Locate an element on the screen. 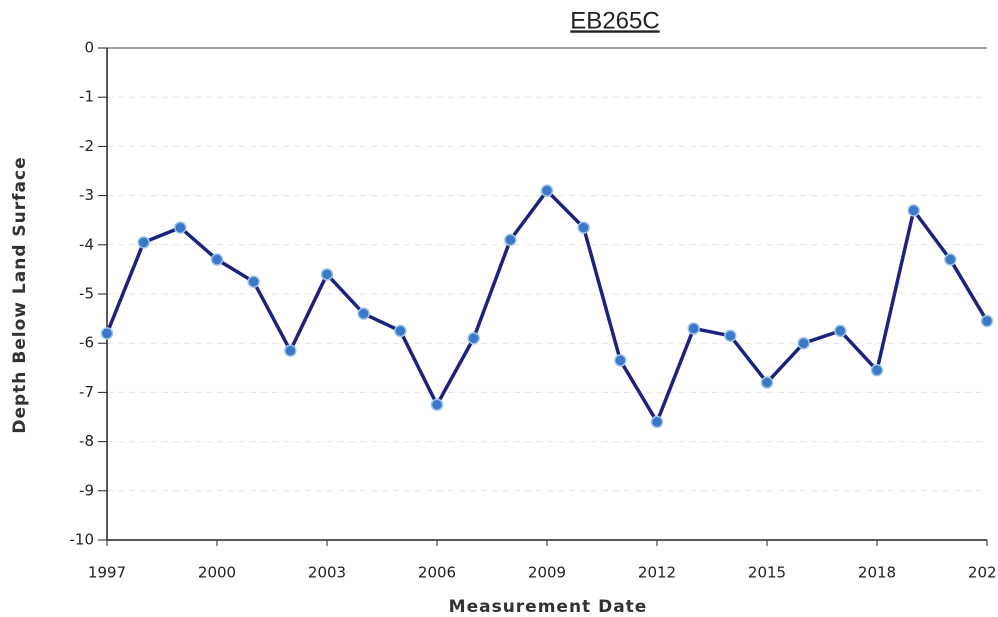  y-tick-label: -2 is located at coordinates (86, 146).